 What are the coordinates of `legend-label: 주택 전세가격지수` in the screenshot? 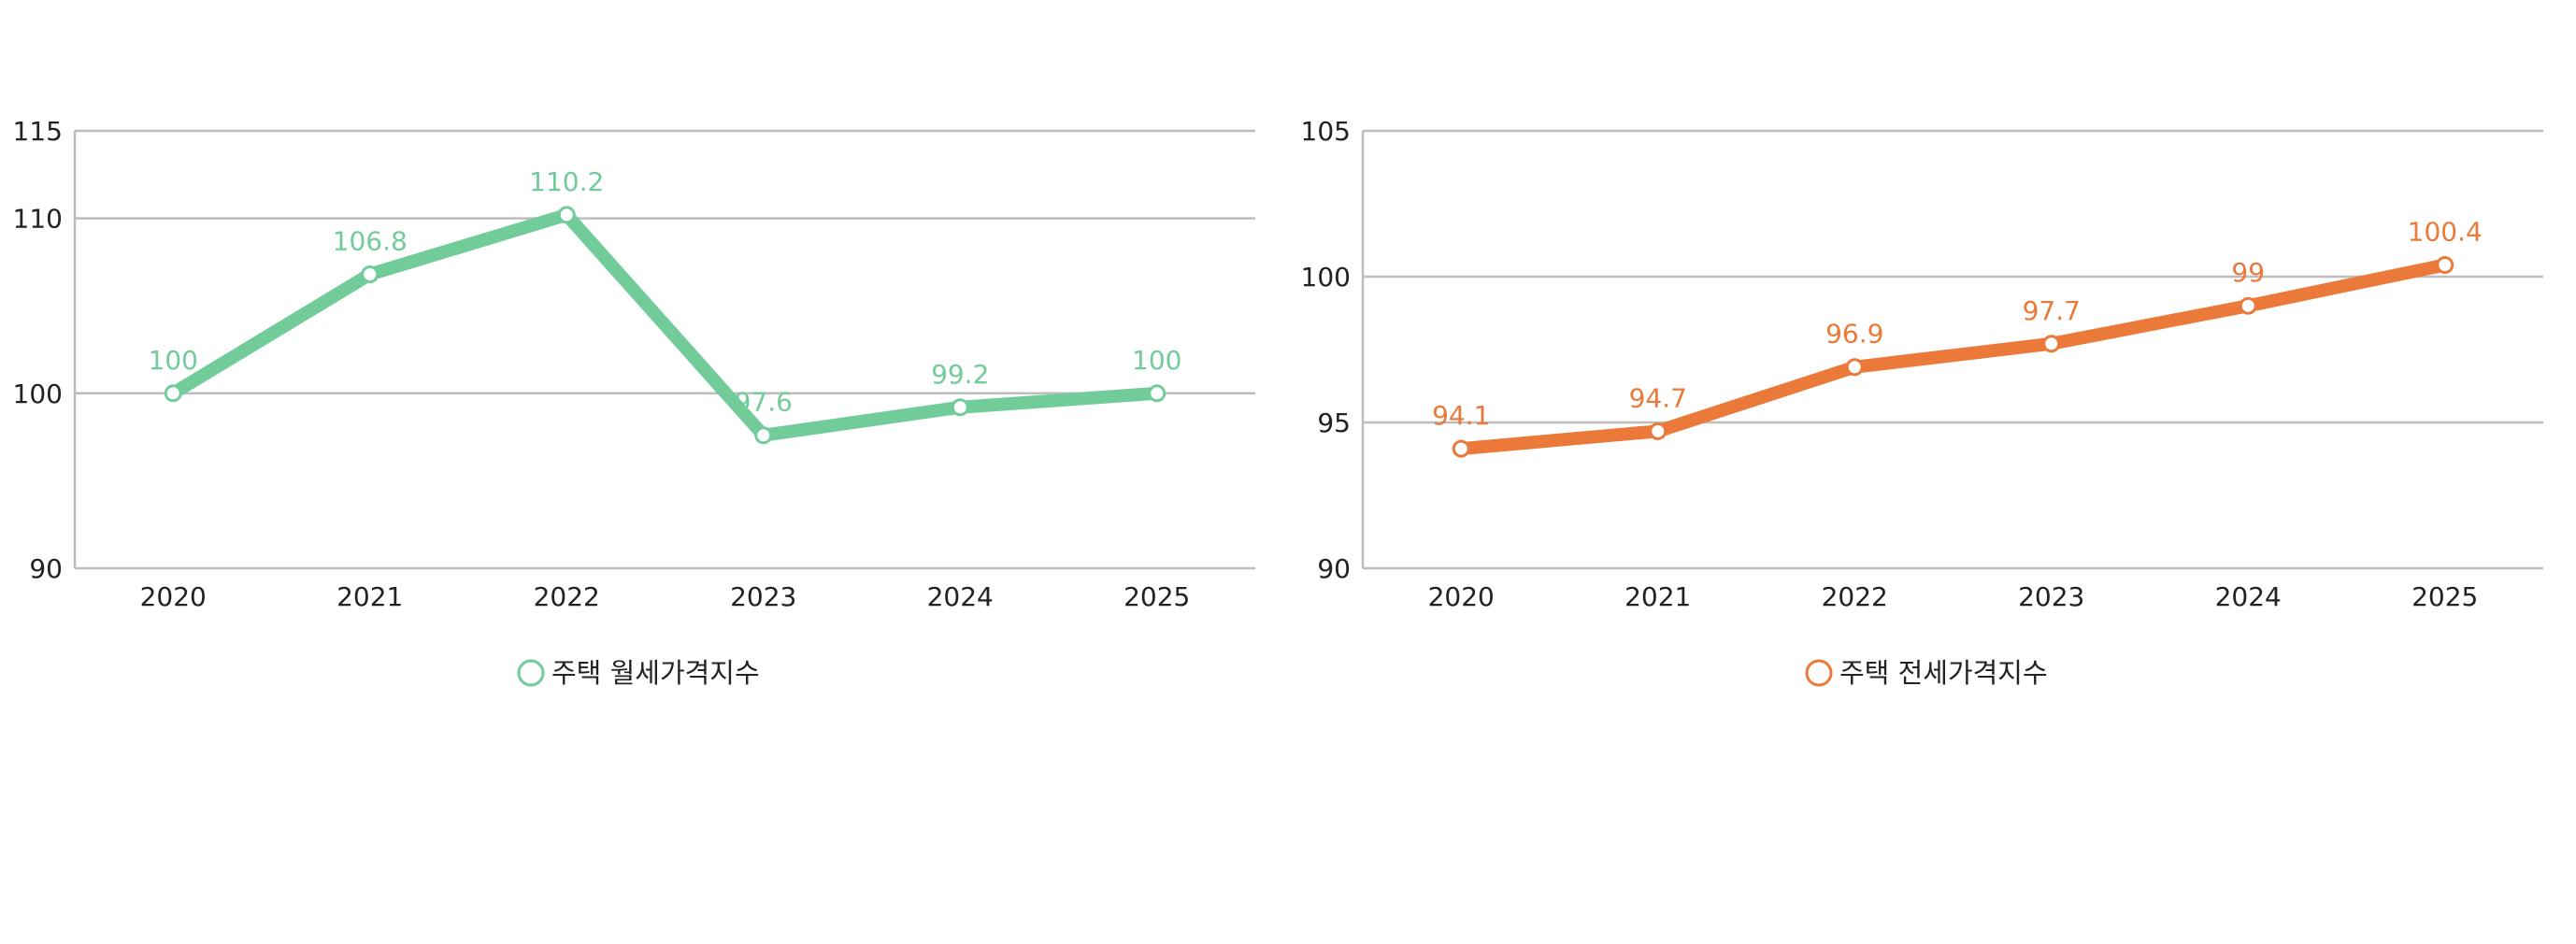 It's located at (1944, 673).